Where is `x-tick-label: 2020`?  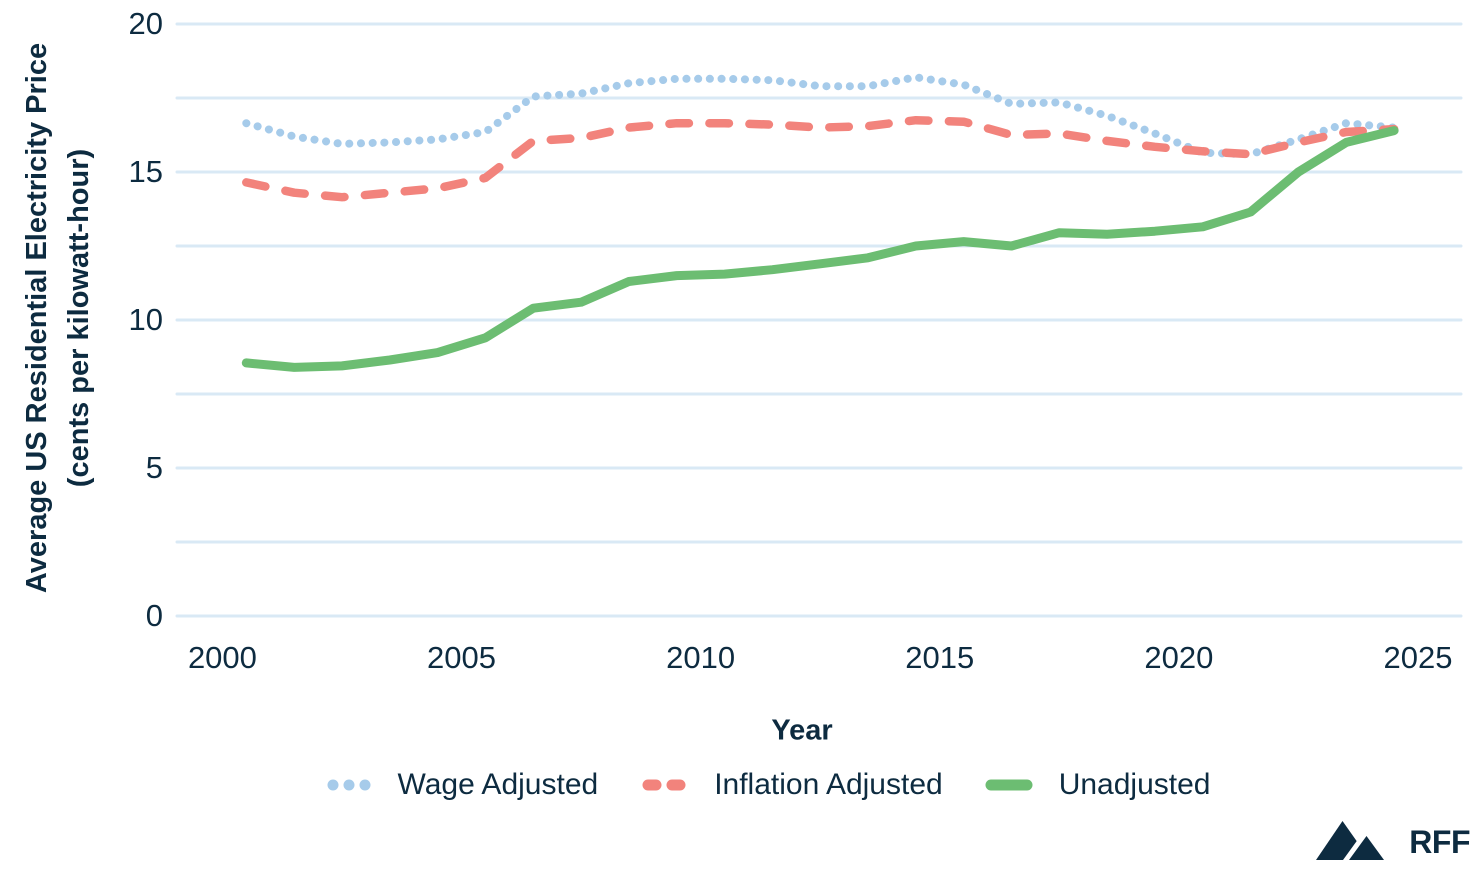 x-tick-label: 2020 is located at coordinates (1179, 657).